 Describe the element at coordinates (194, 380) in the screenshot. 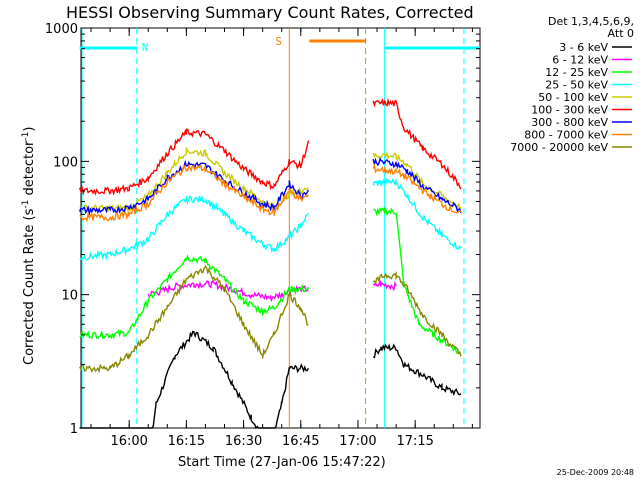

I see `series-line-3-6-kev` at that location.